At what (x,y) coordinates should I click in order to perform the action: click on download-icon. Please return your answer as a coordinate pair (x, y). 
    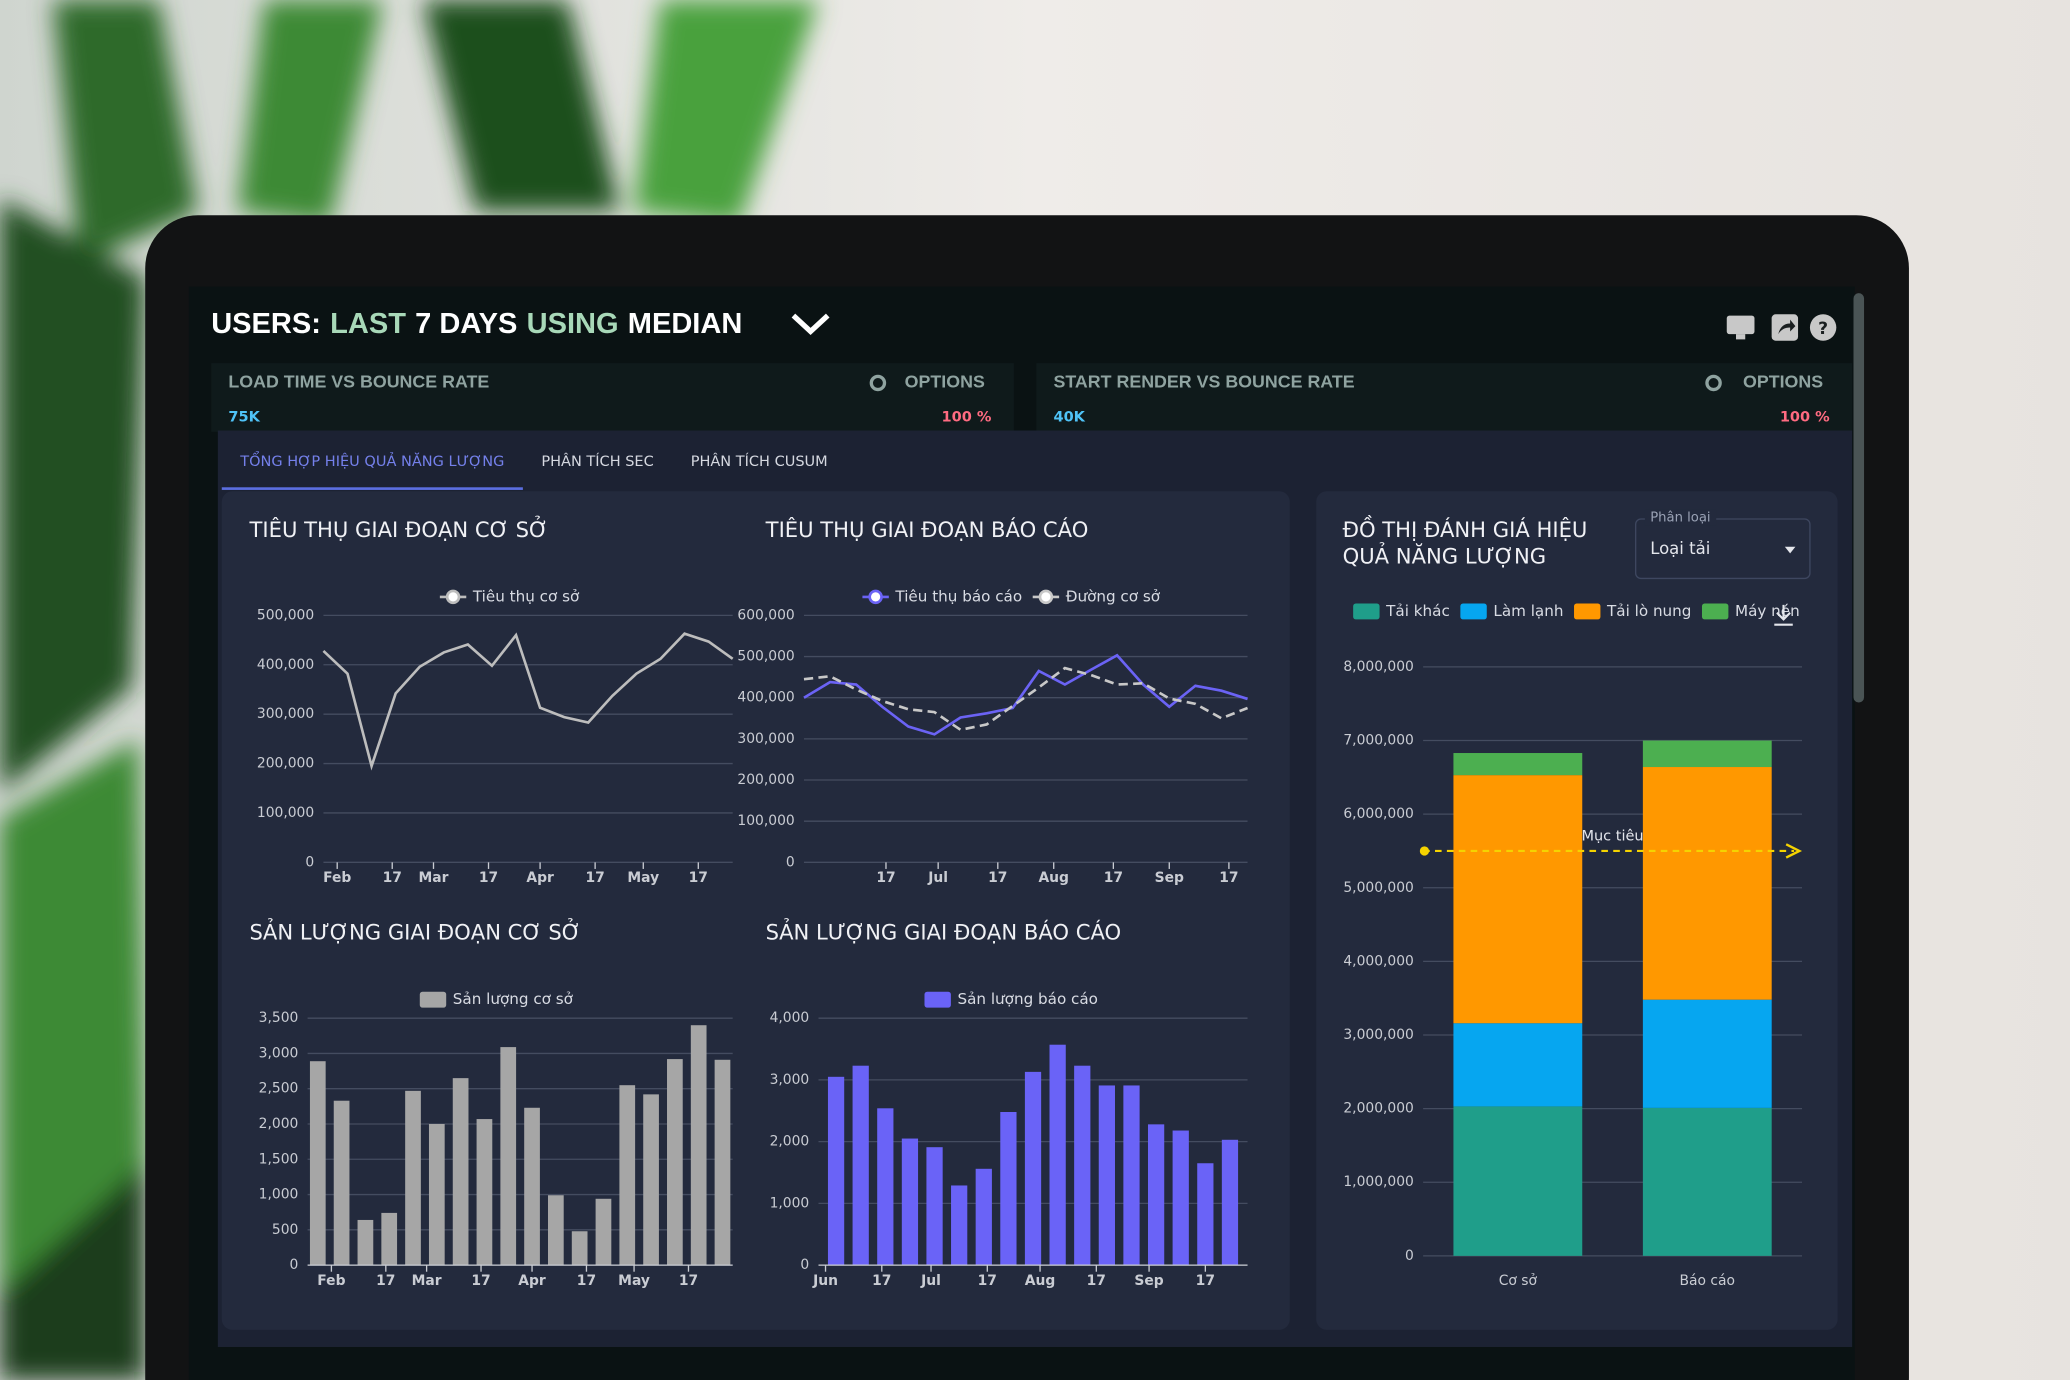
    Looking at the image, I should click on (1783, 615).